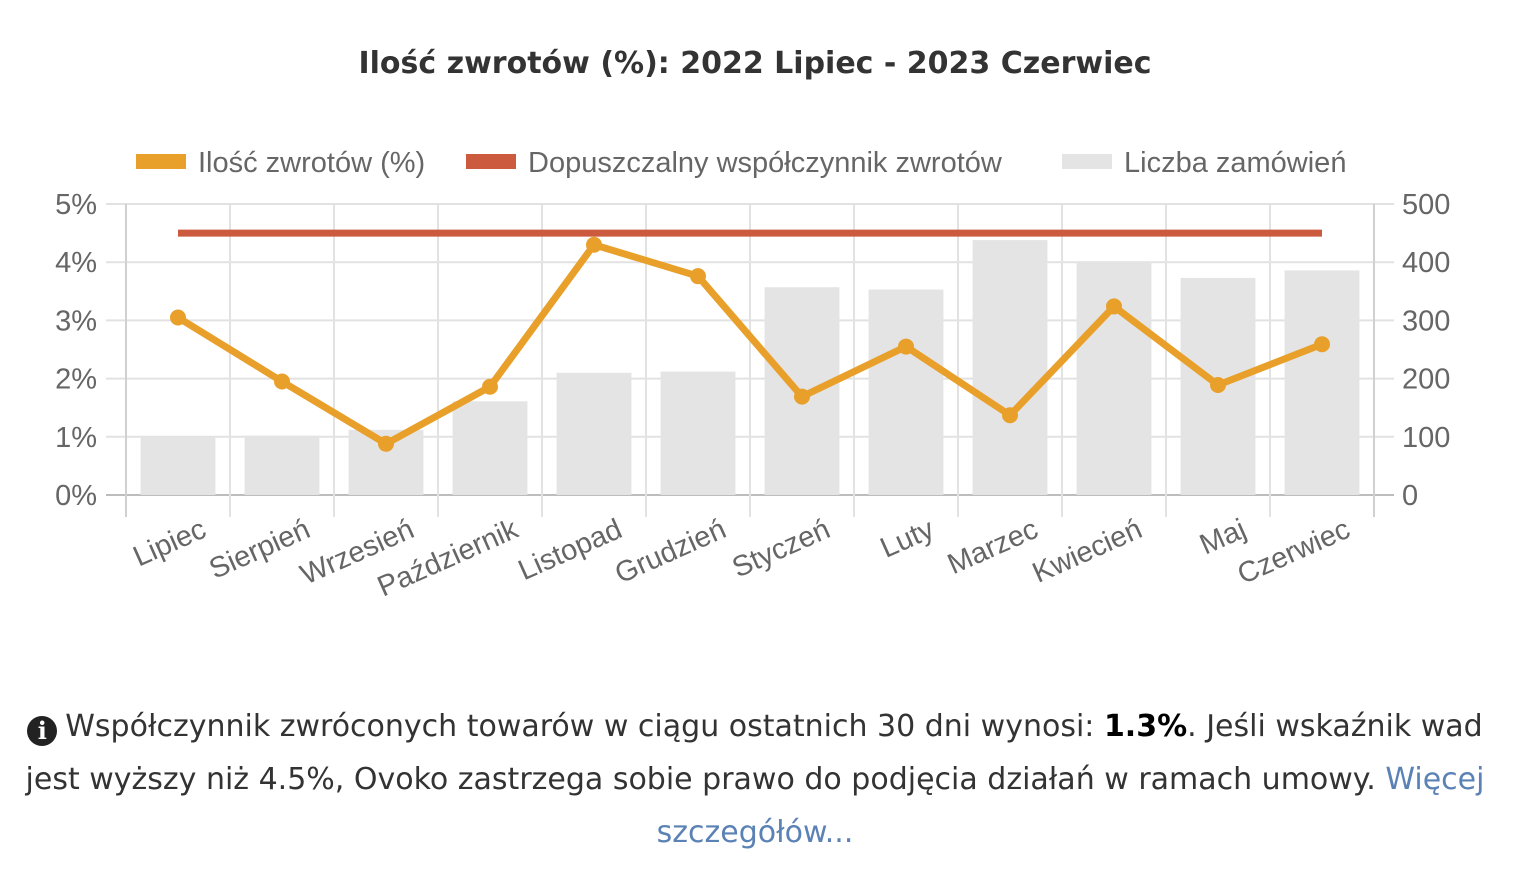 Image resolution: width=1533 pixels, height=884 pixels. What do you see at coordinates (1145, 726) in the screenshot?
I see `return-rate-value: 1.3%` at bounding box center [1145, 726].